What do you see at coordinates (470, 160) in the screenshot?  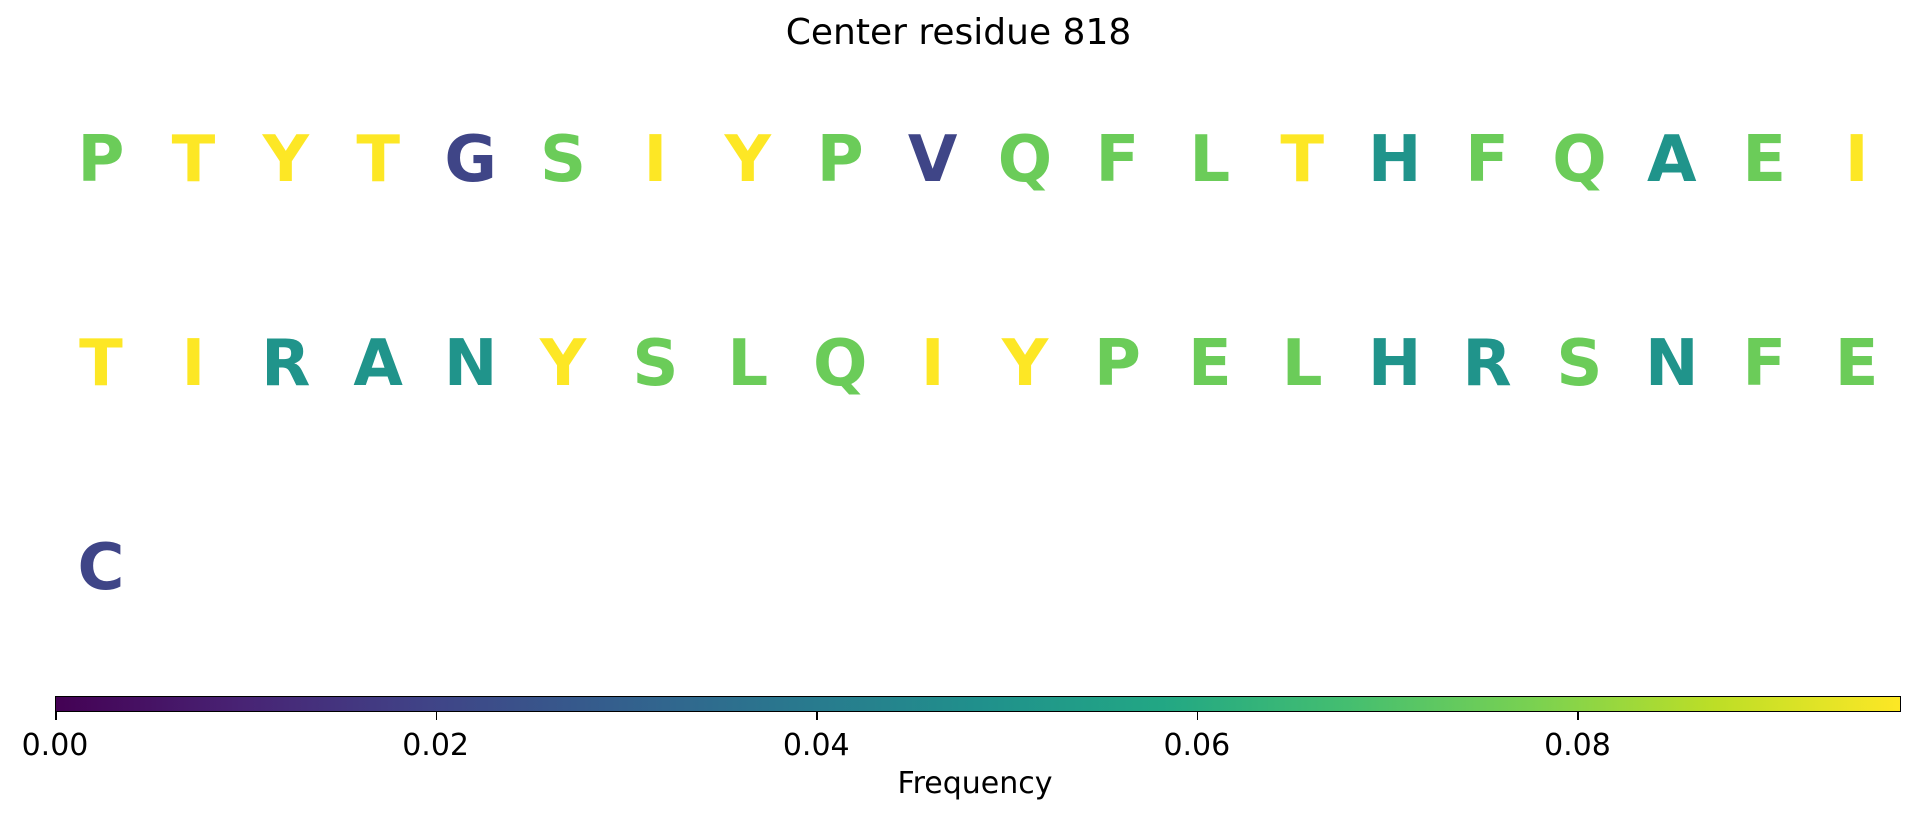 I see `residue-letter: G` at bounding box center [470, 160].